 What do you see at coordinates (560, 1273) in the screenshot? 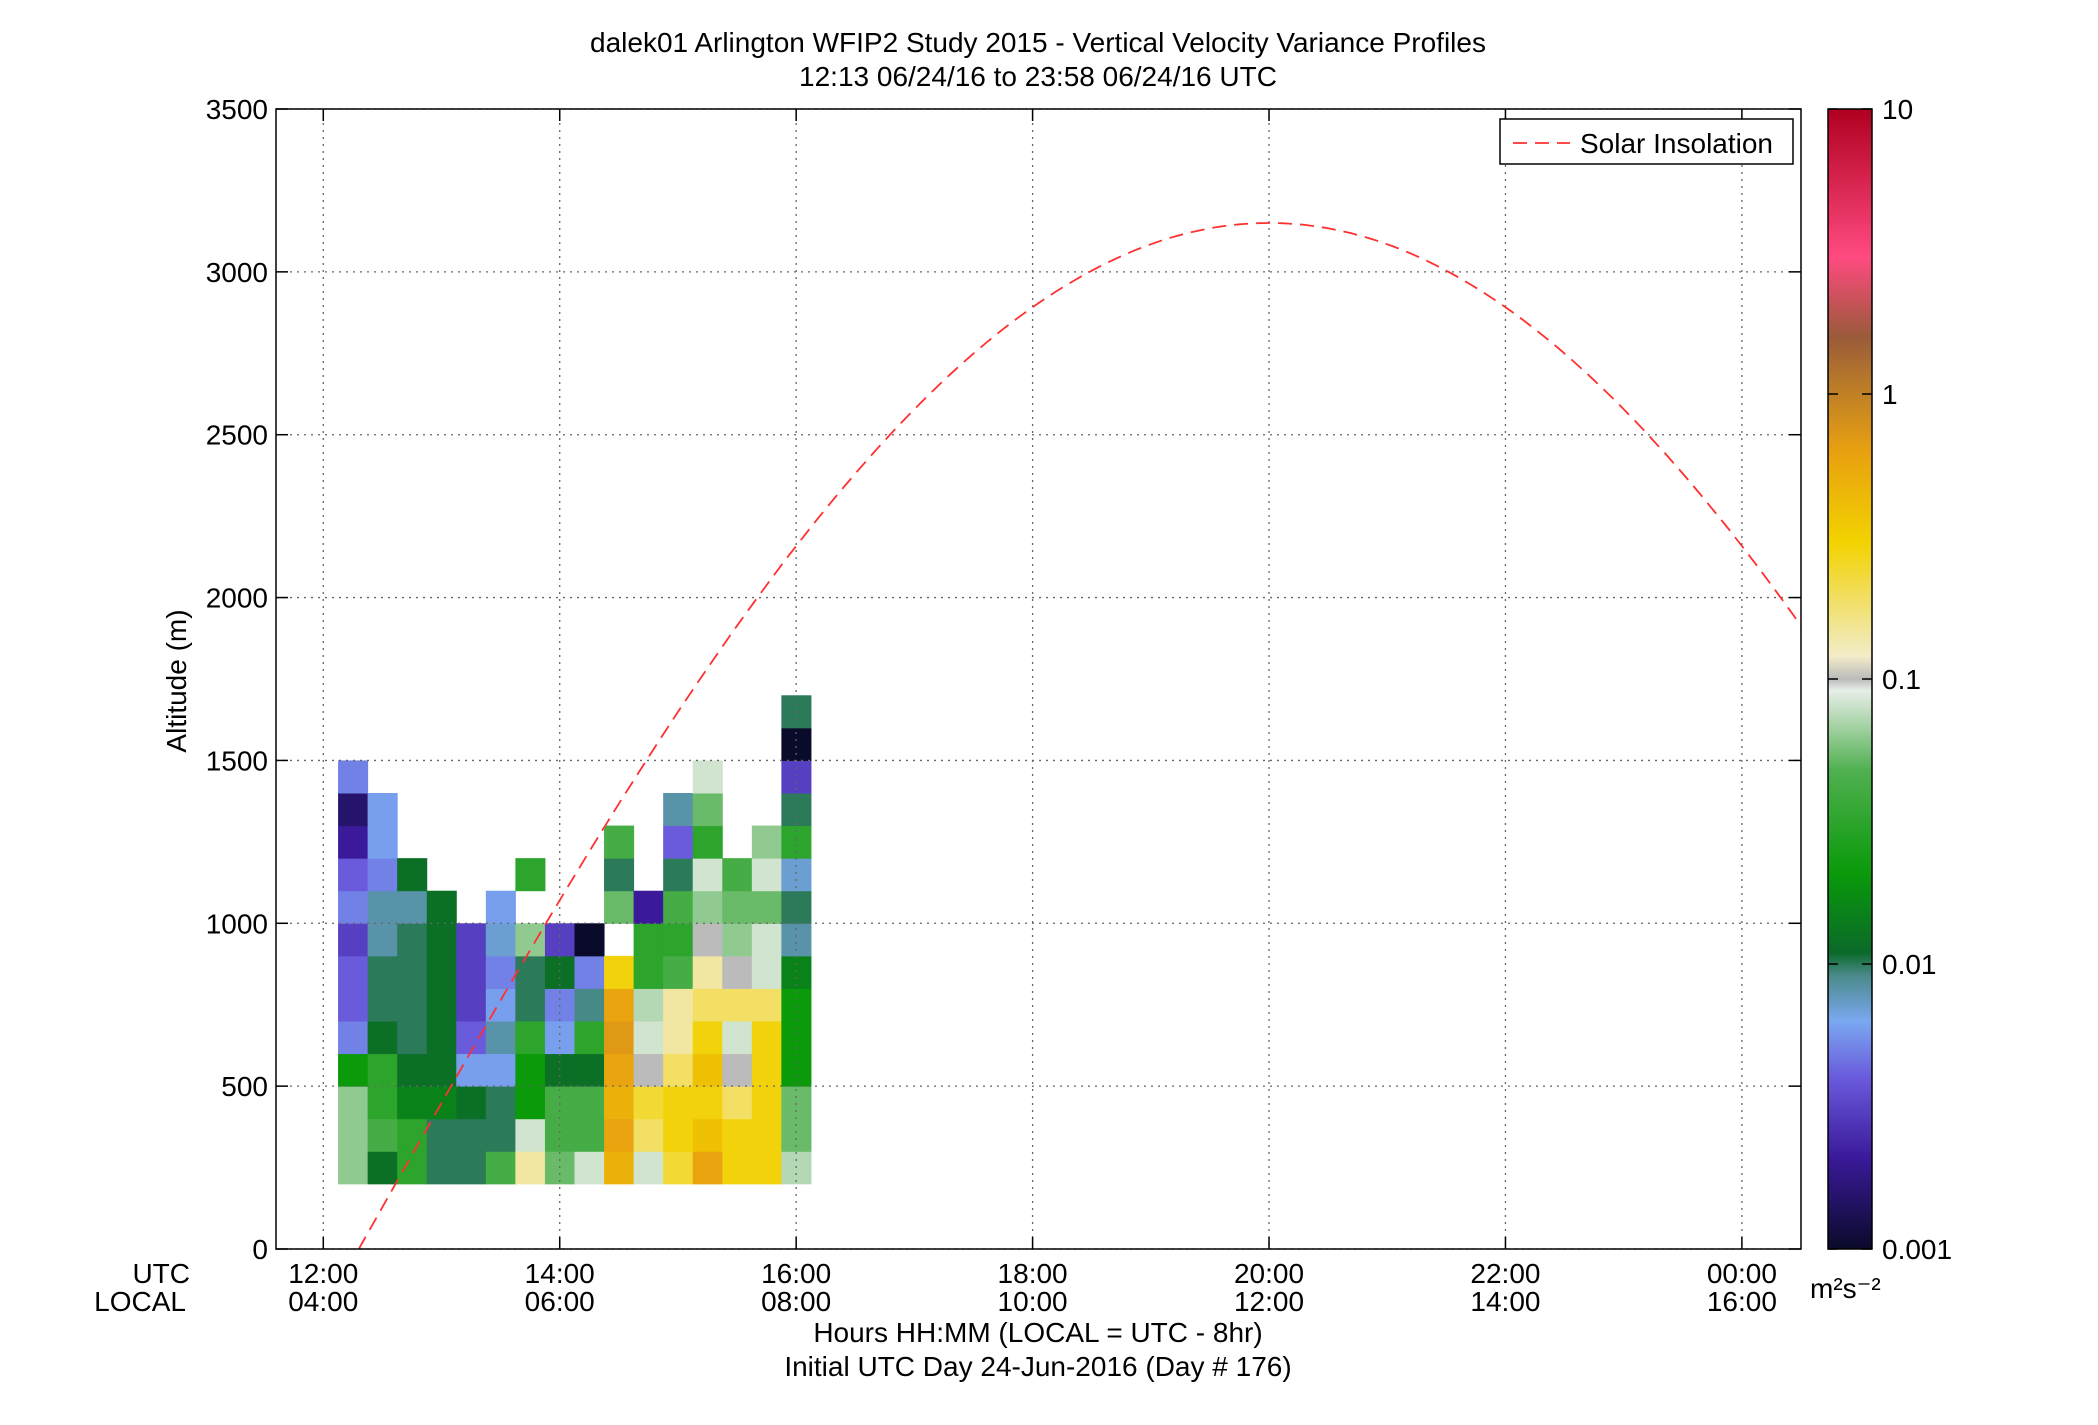
I see `x-tick-label-utc: 14:00` at bounding box center [560, 1273].